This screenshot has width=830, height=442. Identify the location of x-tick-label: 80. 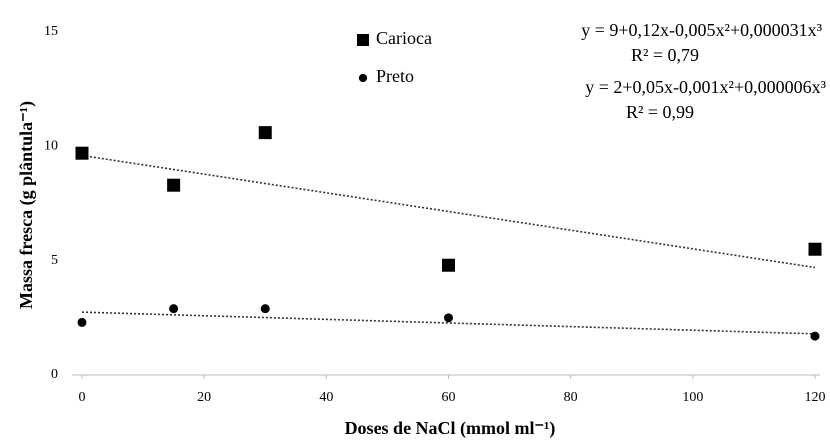
(571, 397).